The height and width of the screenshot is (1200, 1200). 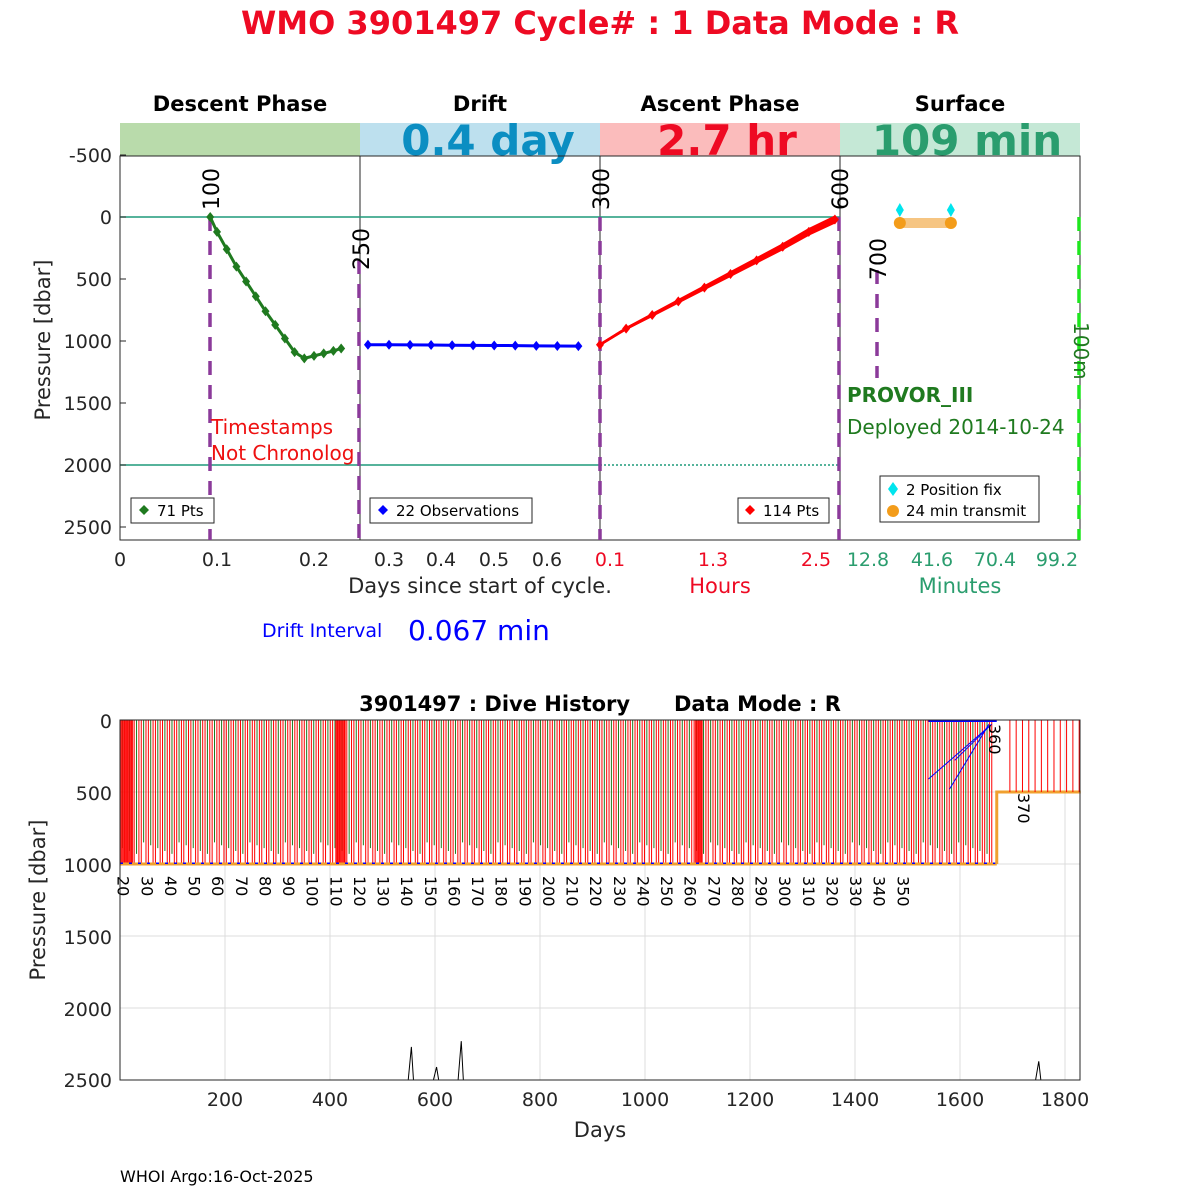 I want to click on marker-label: 700, so click(x=879, y=259).